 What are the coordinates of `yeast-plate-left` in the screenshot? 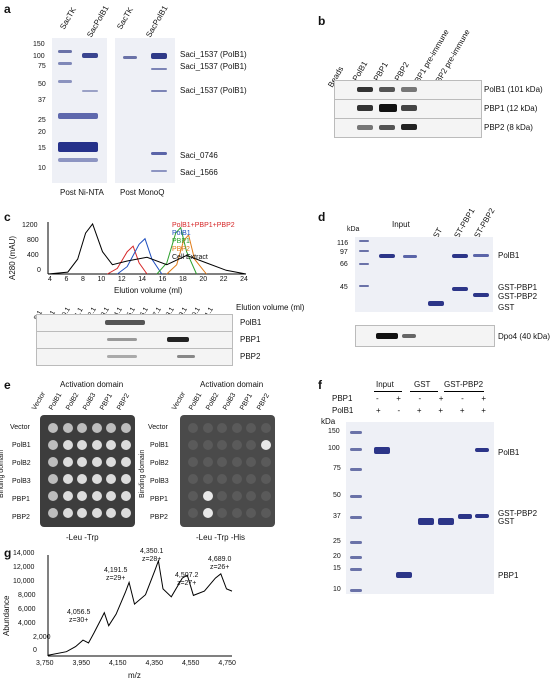 It's located at (87, 471).